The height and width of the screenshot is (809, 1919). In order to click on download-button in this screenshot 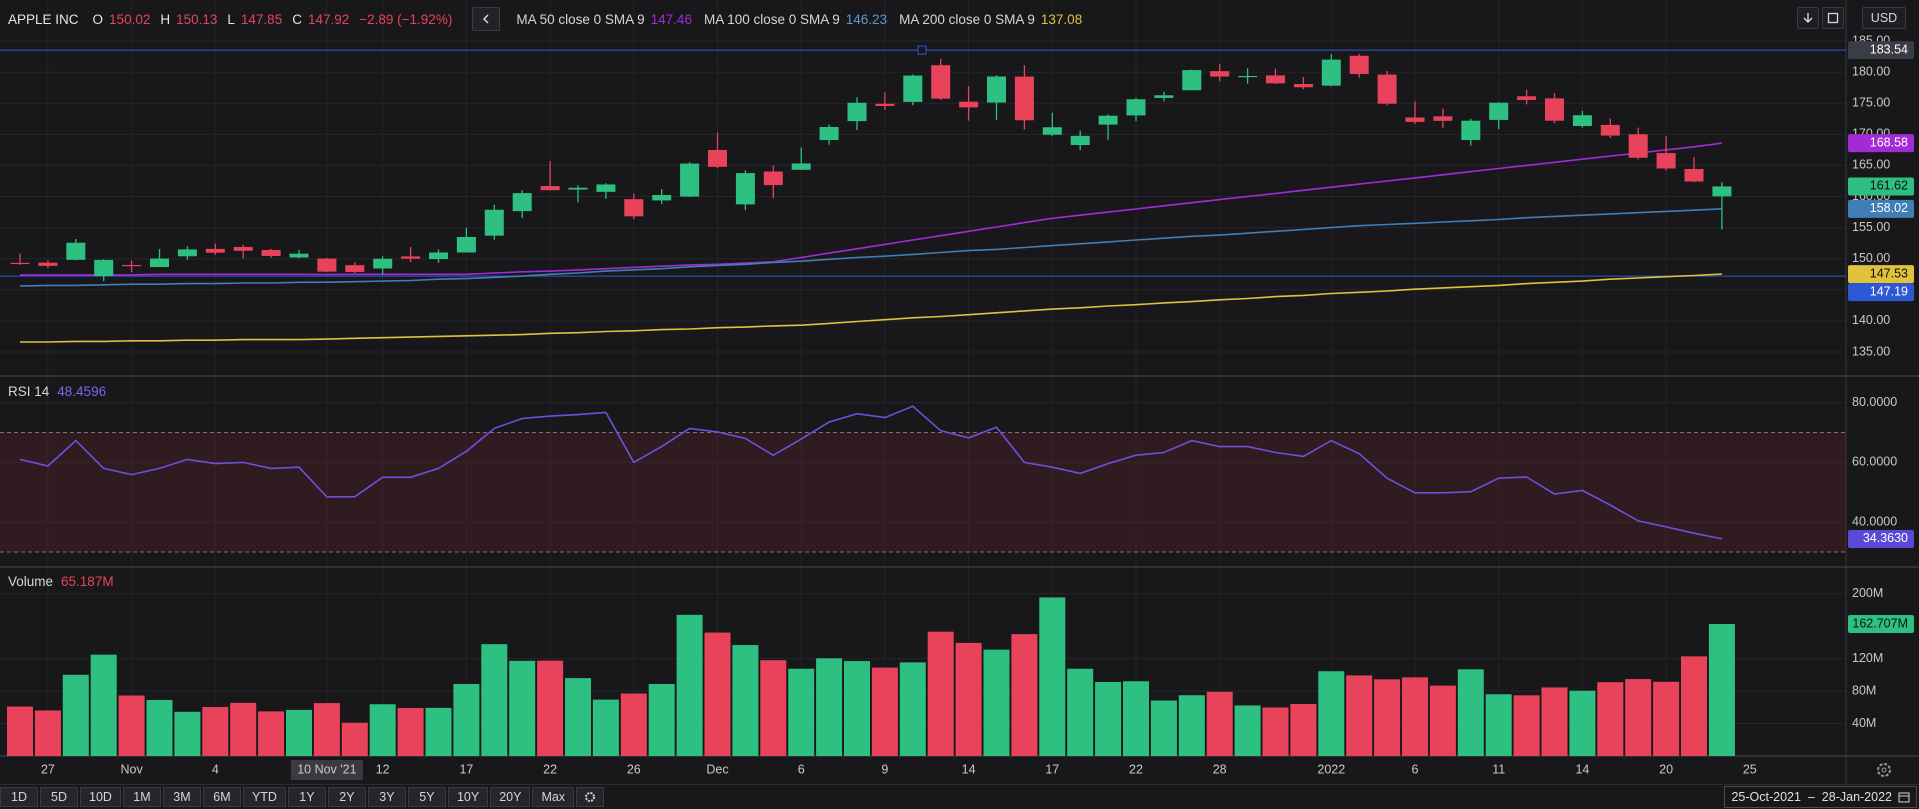, I will do `click(1808, 18)`.